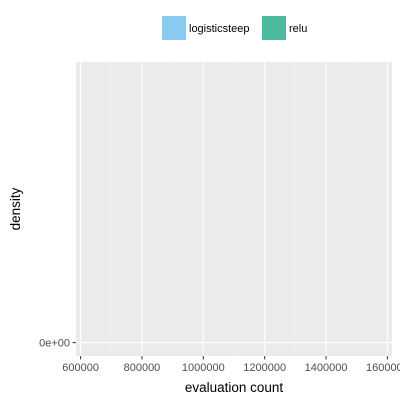  I want to click on x-tick-label: 800000, so click(142, 368).